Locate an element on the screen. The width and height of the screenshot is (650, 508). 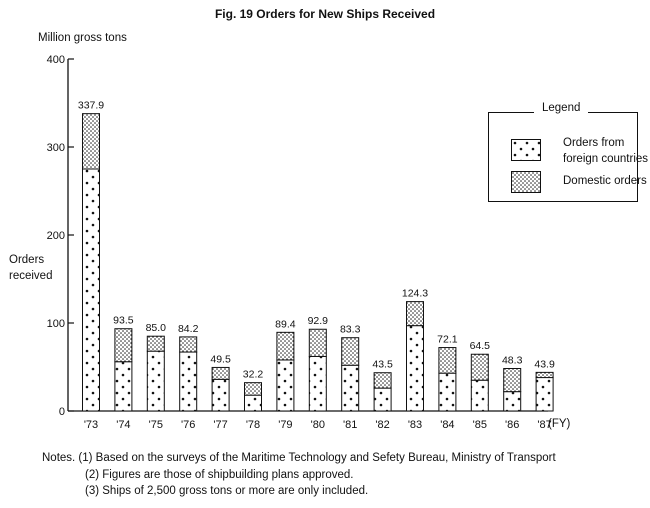
total-value-label: 93.5 is located at coordinates (123, 321).